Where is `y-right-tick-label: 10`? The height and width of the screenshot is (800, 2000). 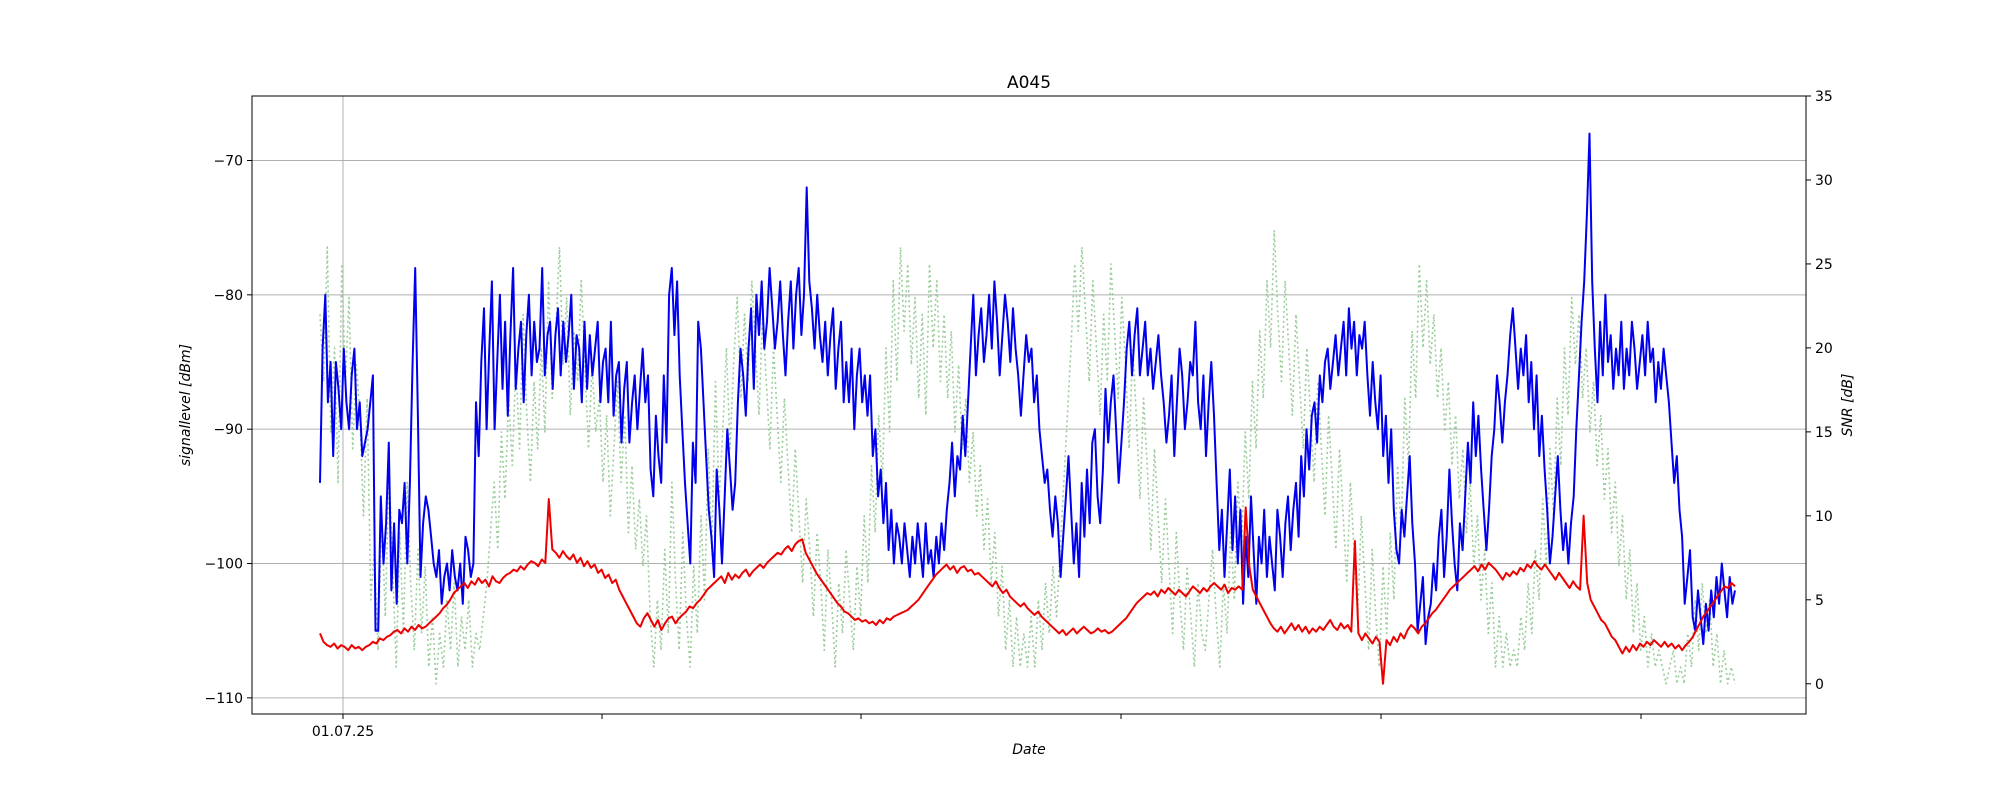
y-right-tick-label: 10 is located at coordinates (1824, 517).